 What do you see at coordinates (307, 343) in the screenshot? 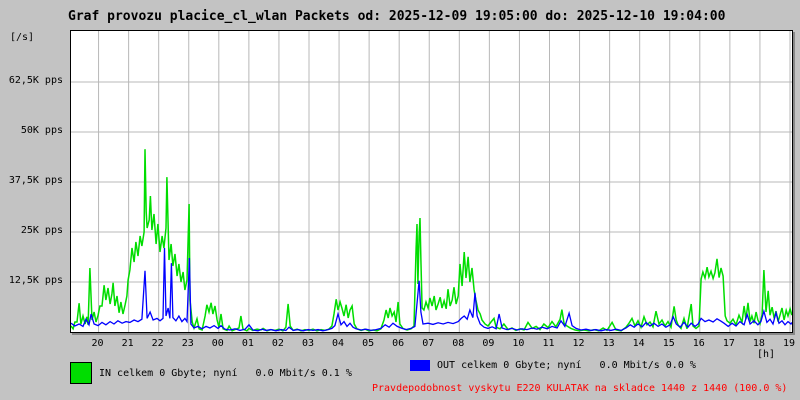
I see `x-tick-label: 03` at bounding box center [307, 343].